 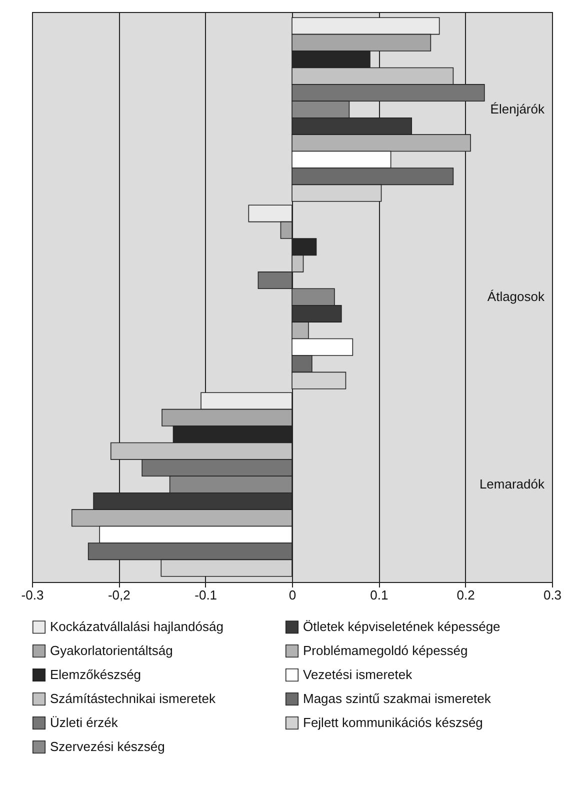 What do you see at coordinates (137, 626) in the screenshot?
I see `legend-label: Kockázatvállalási hajlandóság` at bounding box center [137, 626].